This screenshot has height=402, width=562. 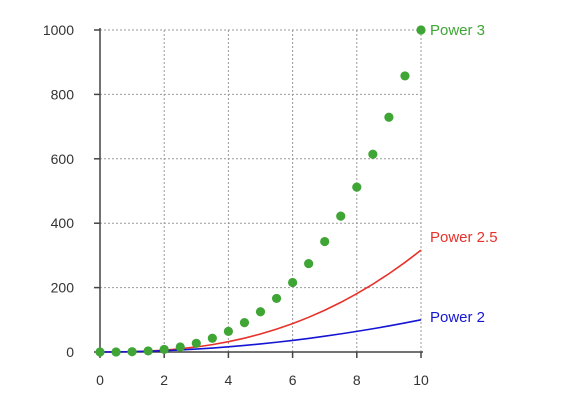 What do you see at coordinates (70, 352) in the screenshot?
I see `y-tick-label: 0` at bounding box center [70, 352].